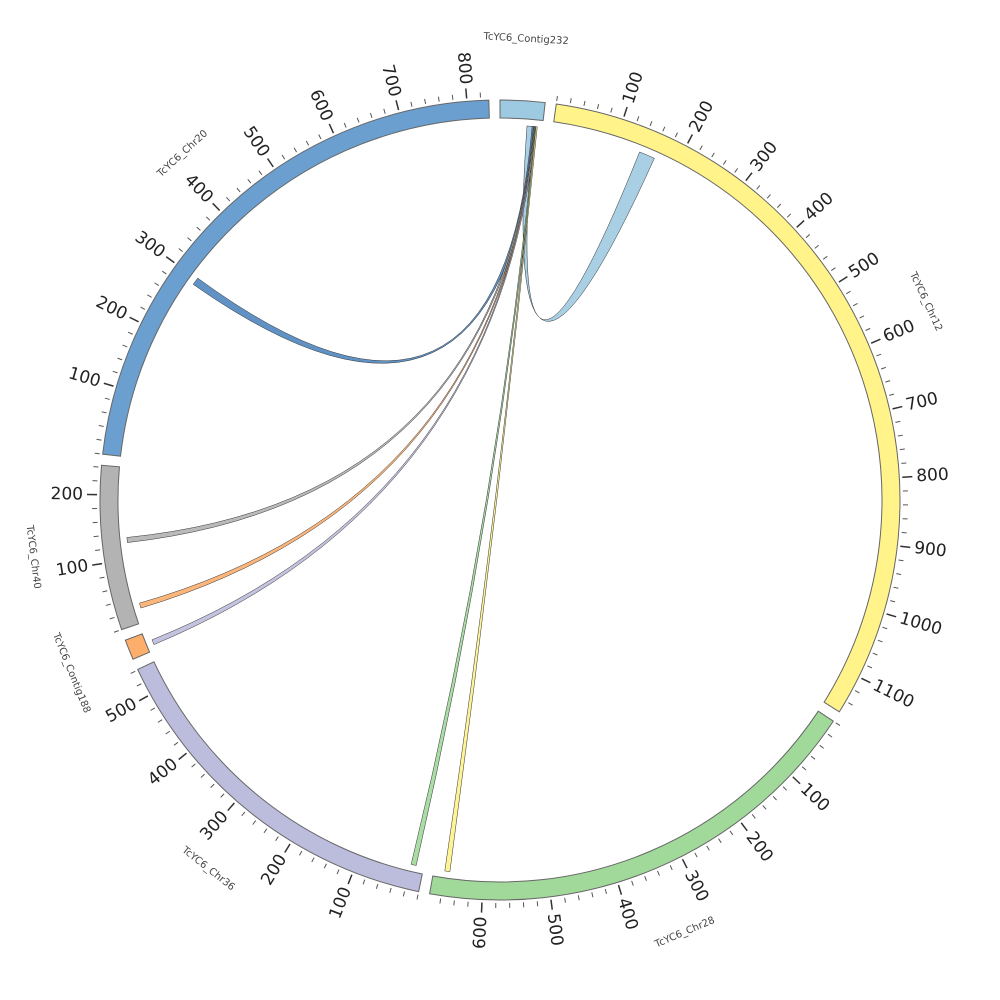 This screenshot has height=1000, width=1000. Describe the element at coordinates (696, 886) in the screenshot. I see `tick-label: 300` at that location.